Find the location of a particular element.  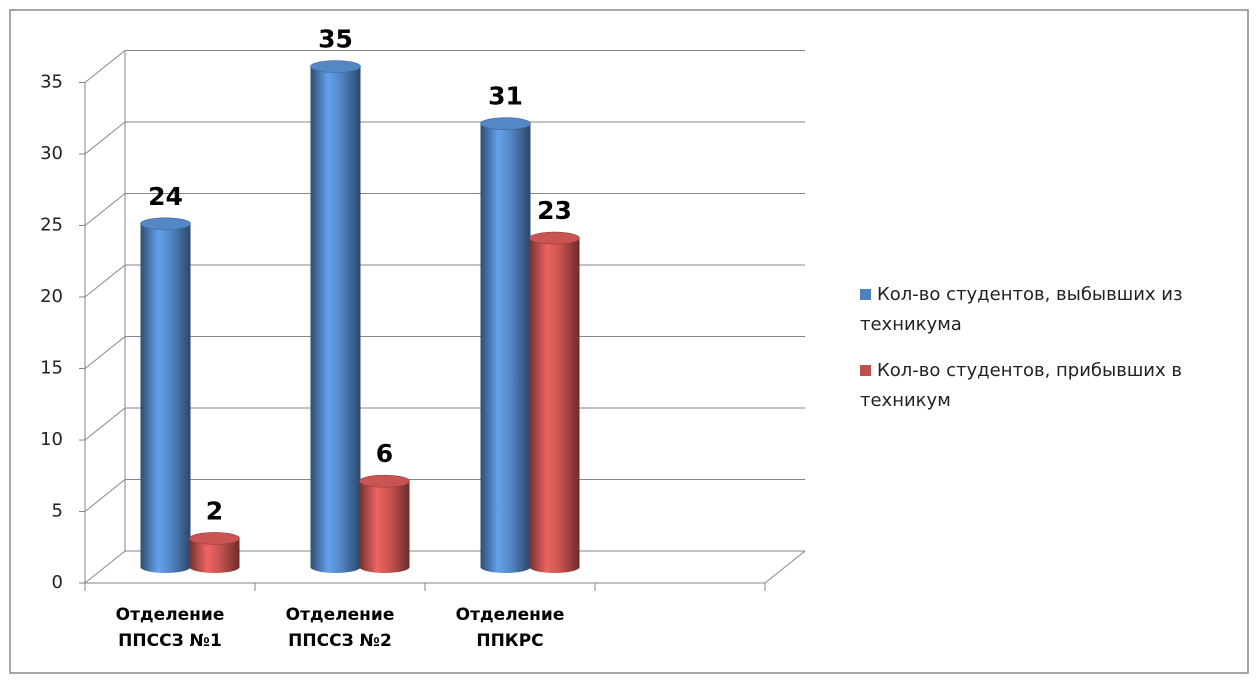

data-label: 24 is located at coordinates (165, 196).